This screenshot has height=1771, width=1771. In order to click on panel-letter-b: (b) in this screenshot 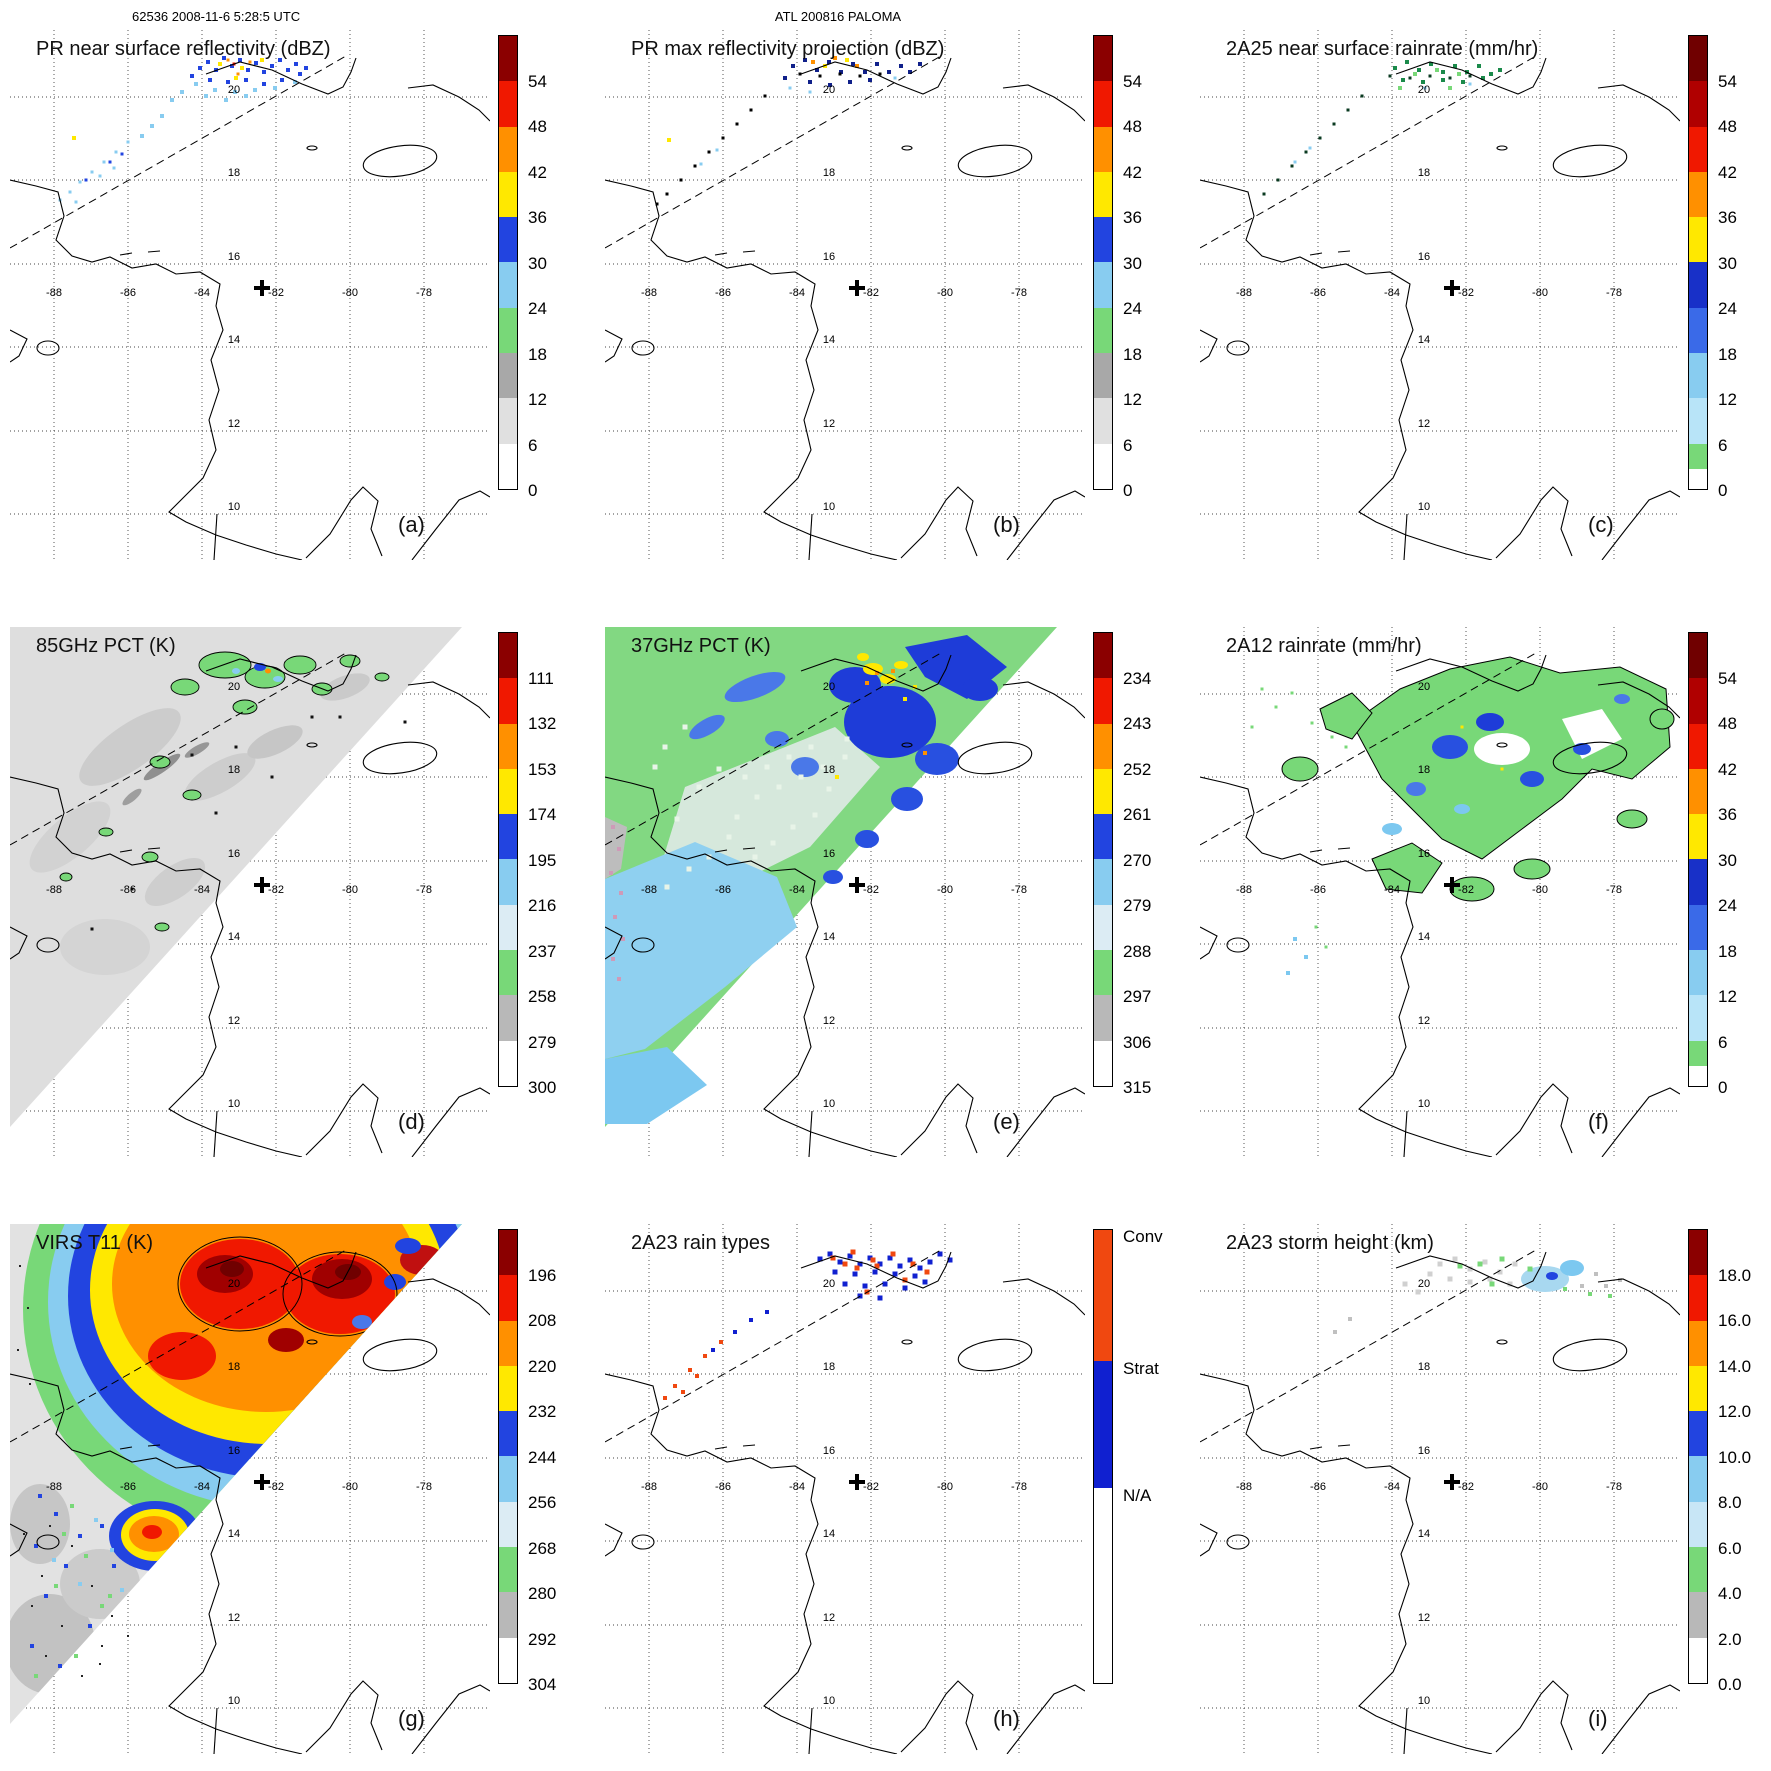, I will do `click(1006, 524)`.